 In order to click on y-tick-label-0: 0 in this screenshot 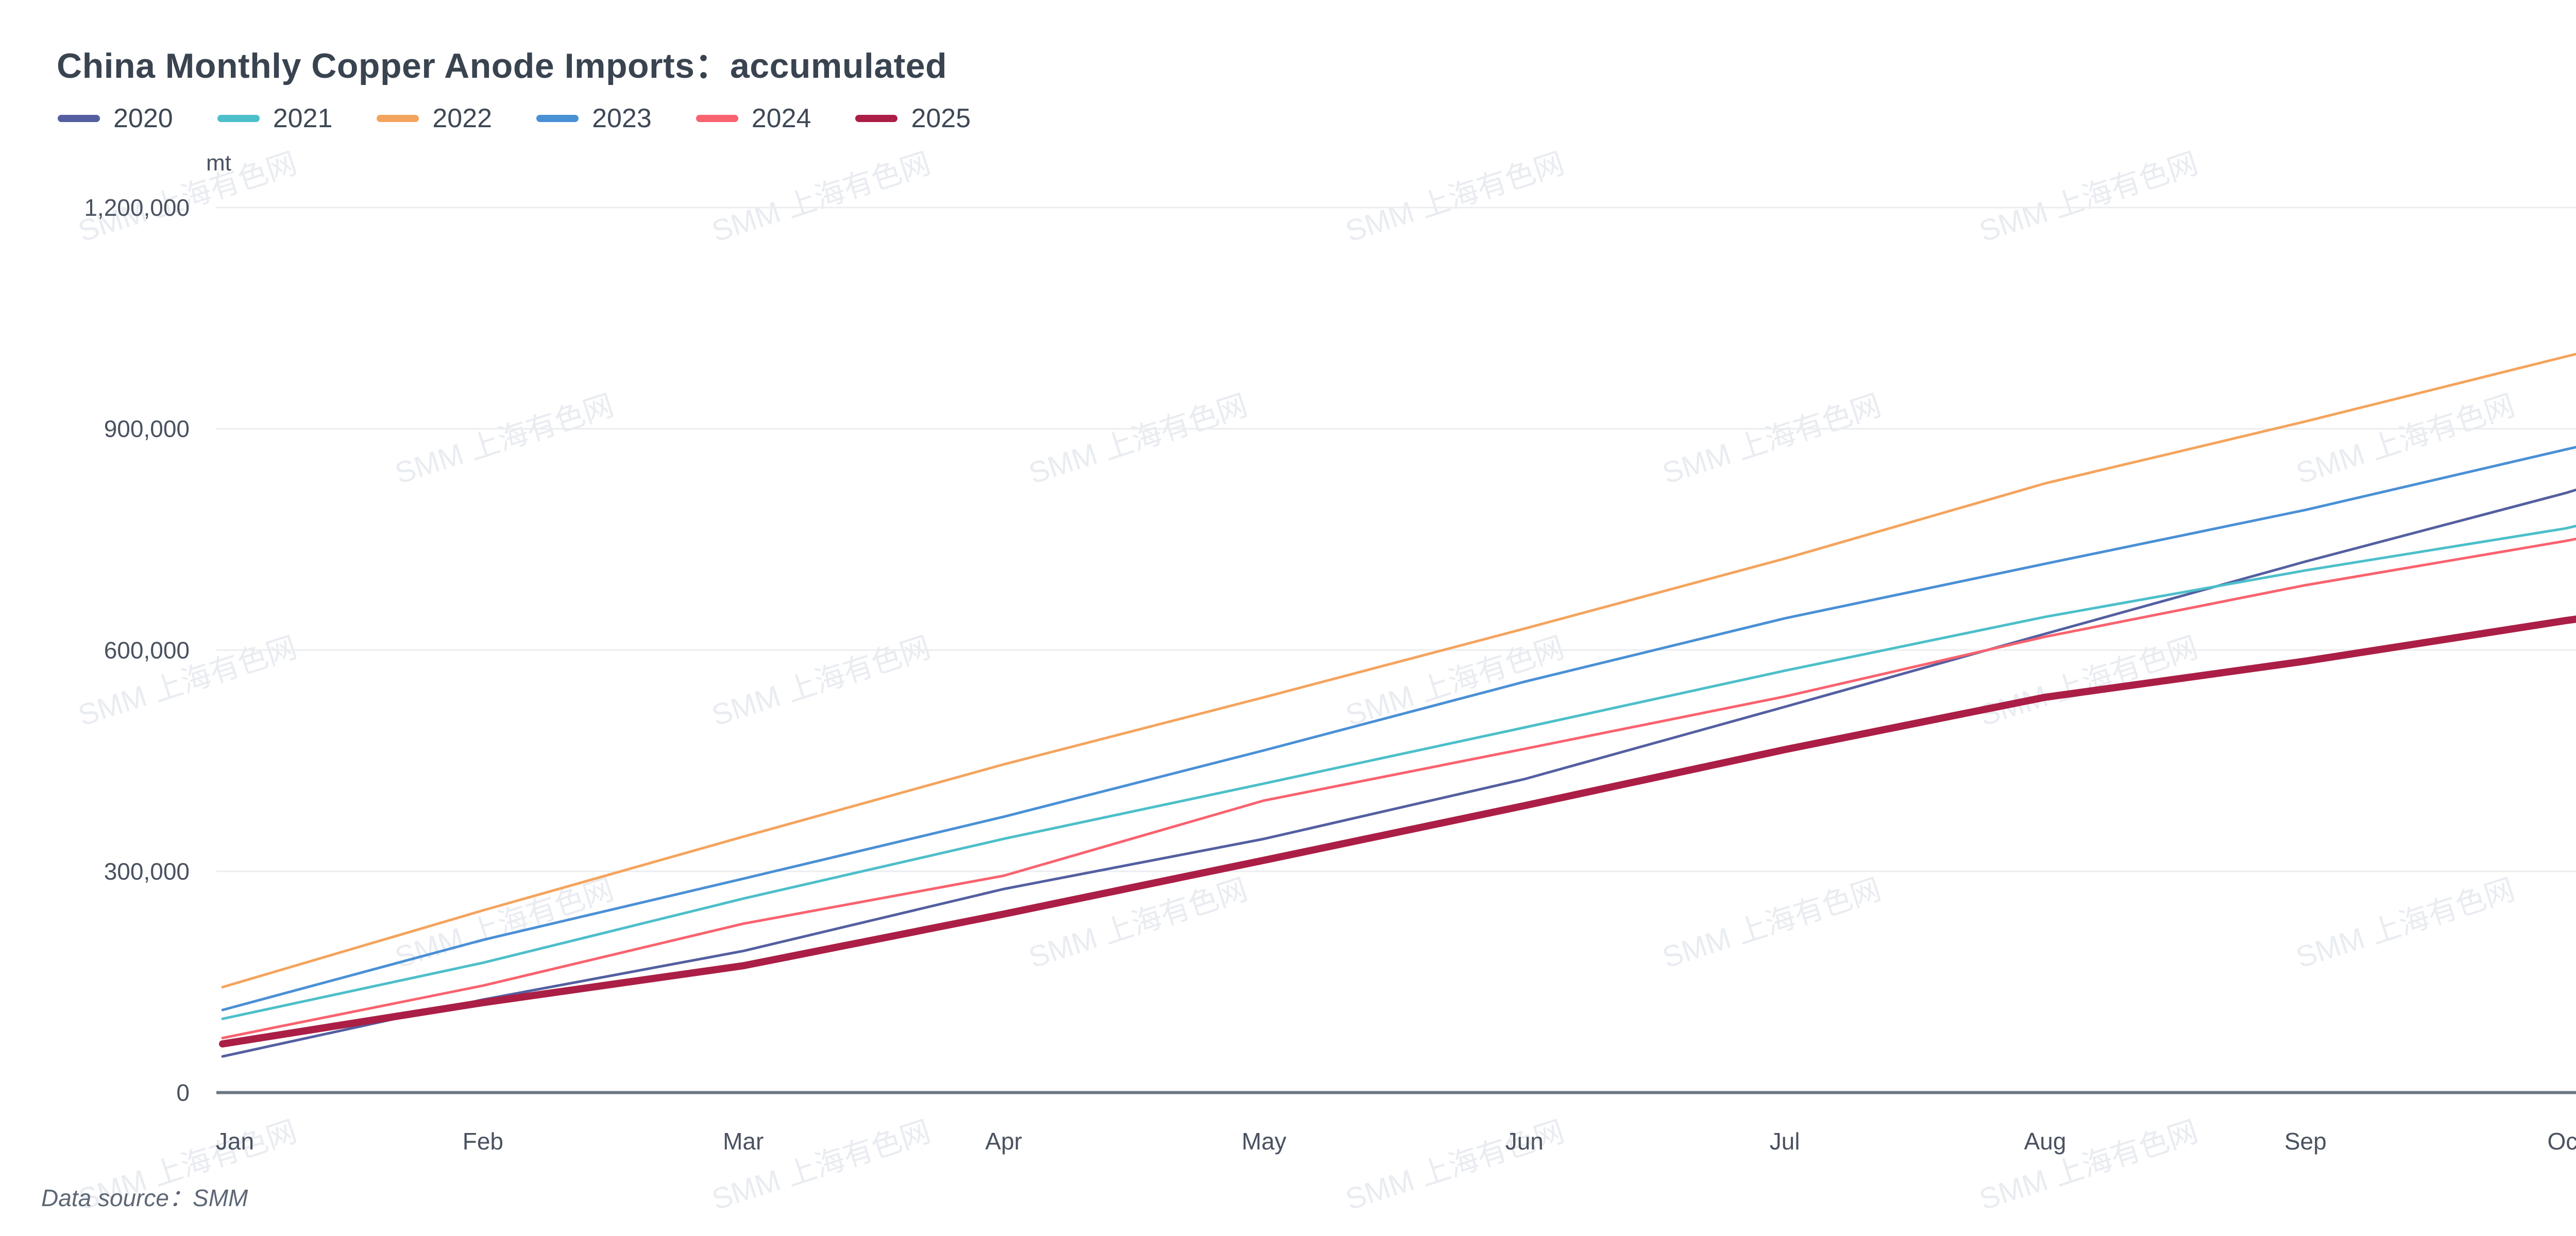, I will do `click(183, 1092)`.